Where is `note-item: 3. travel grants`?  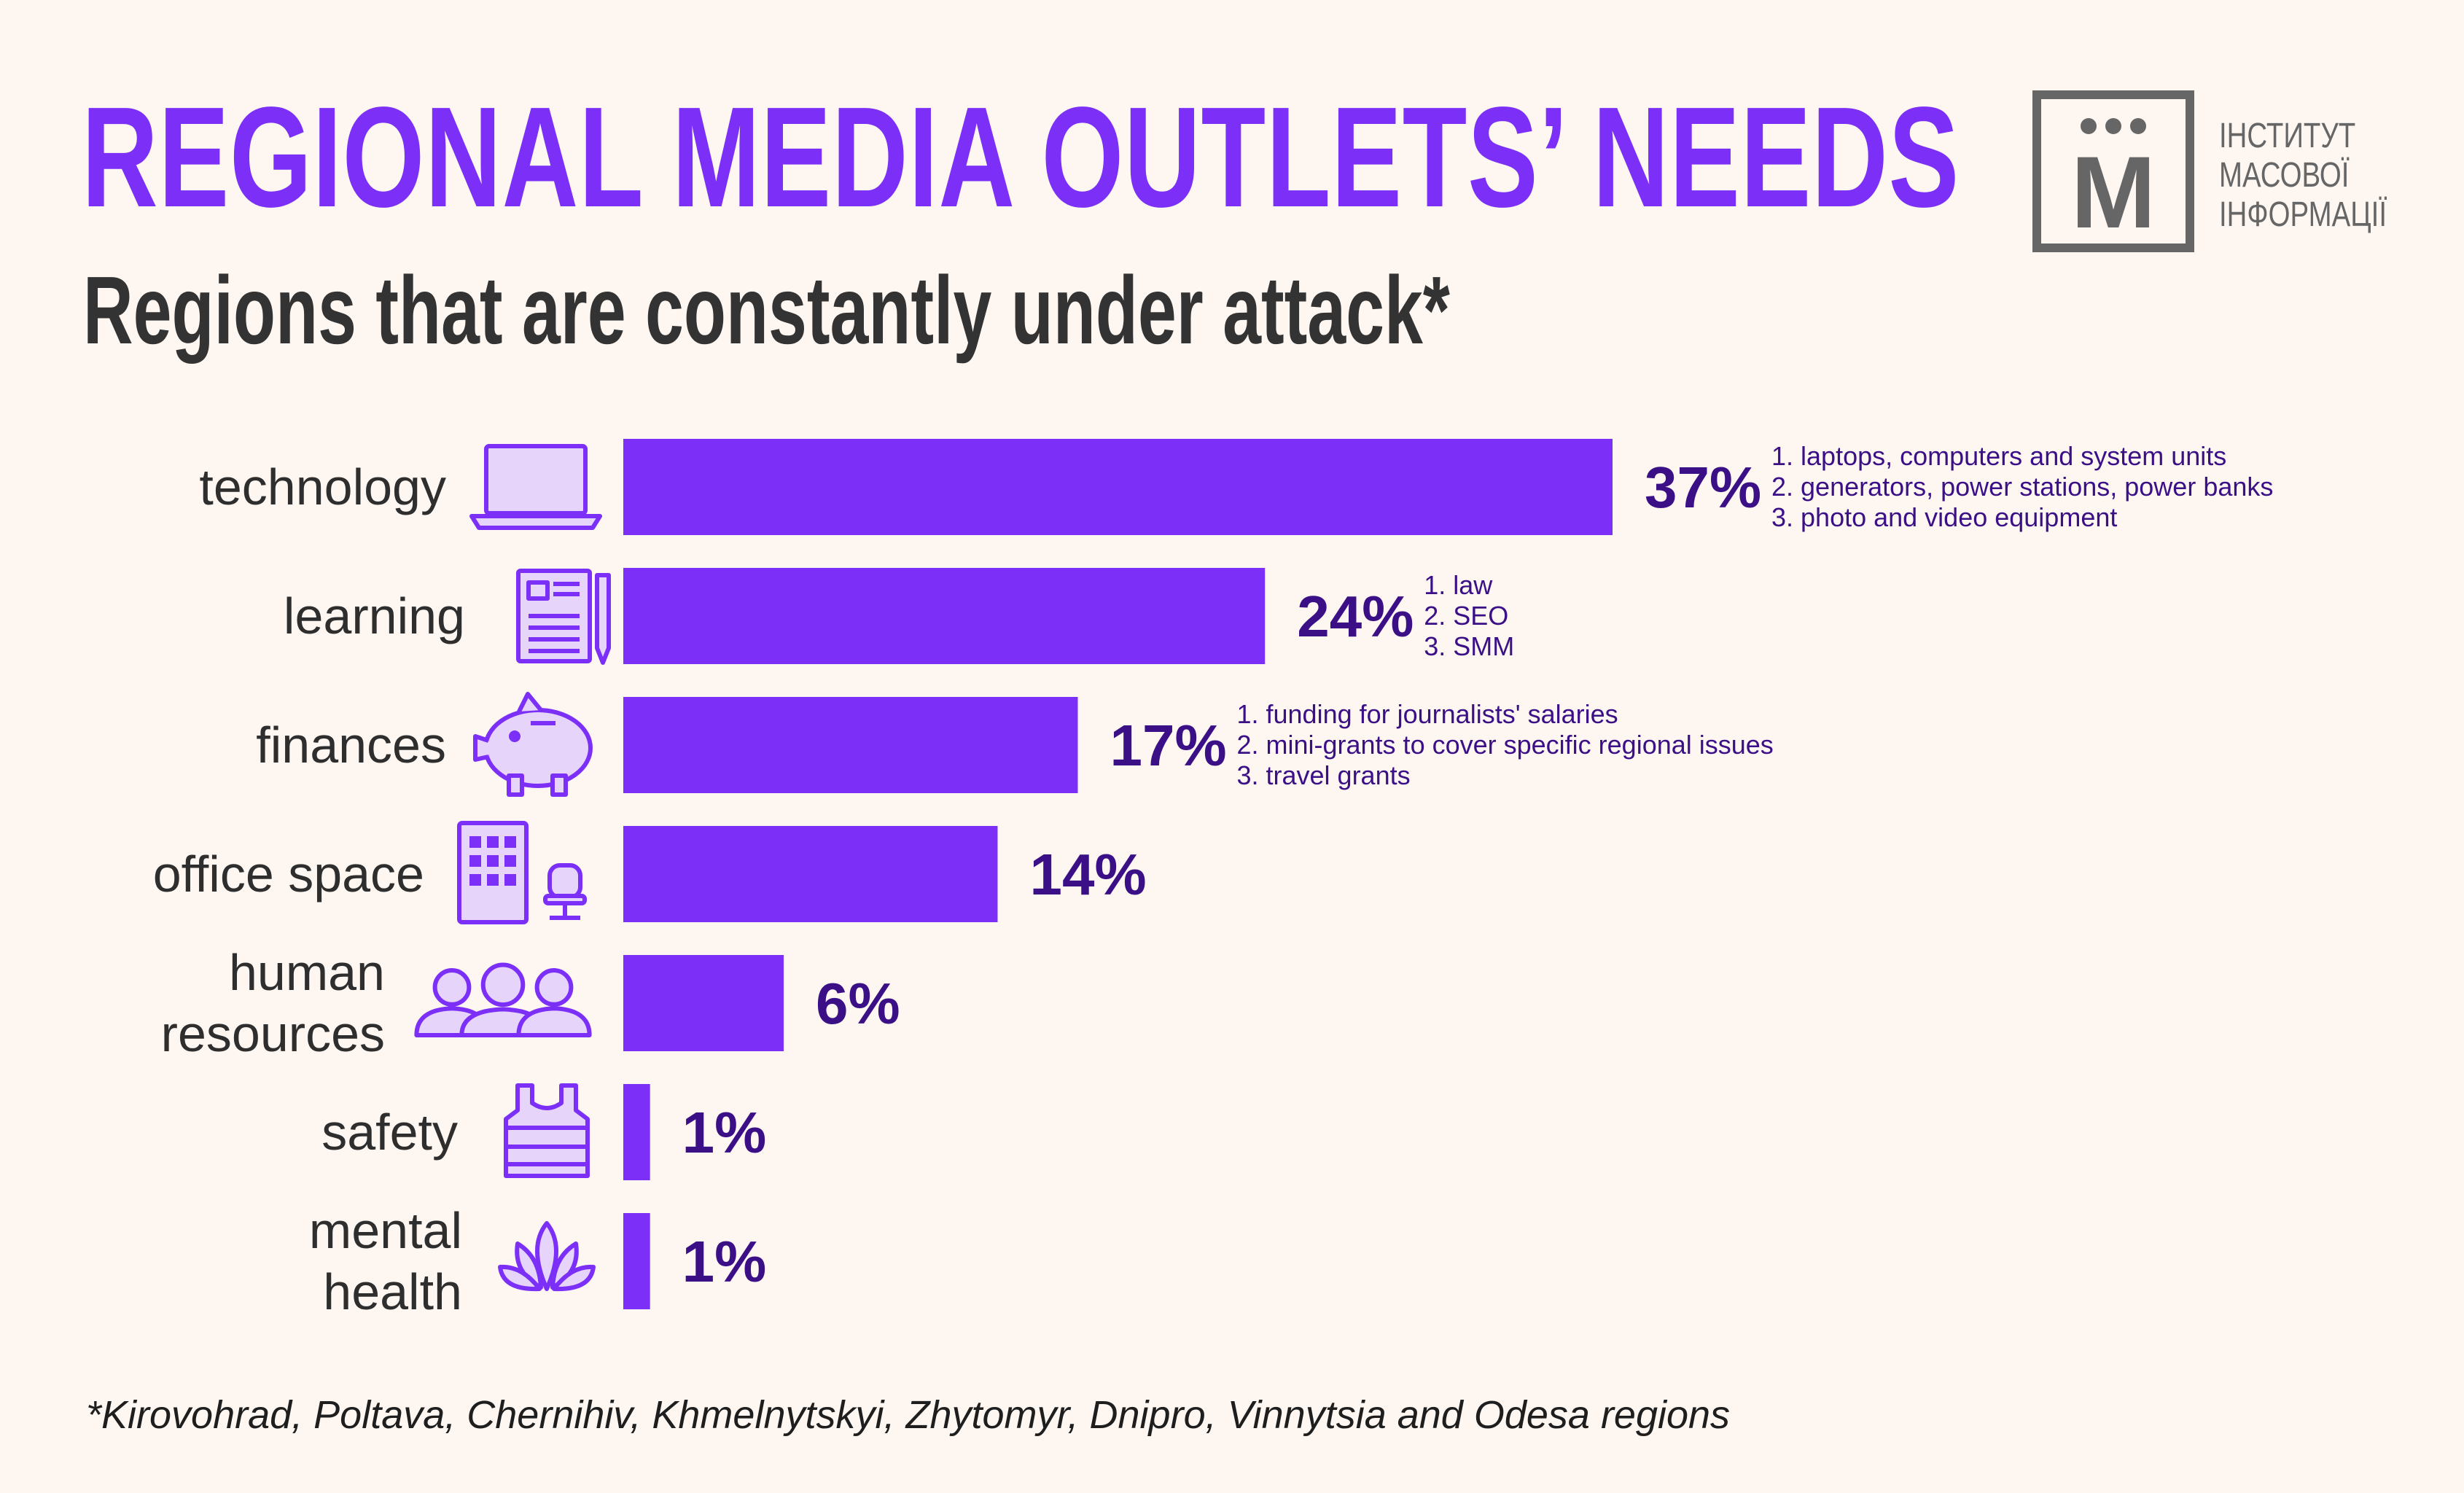 note-item: 3. travel grants is located at coordinates (1323, 775).